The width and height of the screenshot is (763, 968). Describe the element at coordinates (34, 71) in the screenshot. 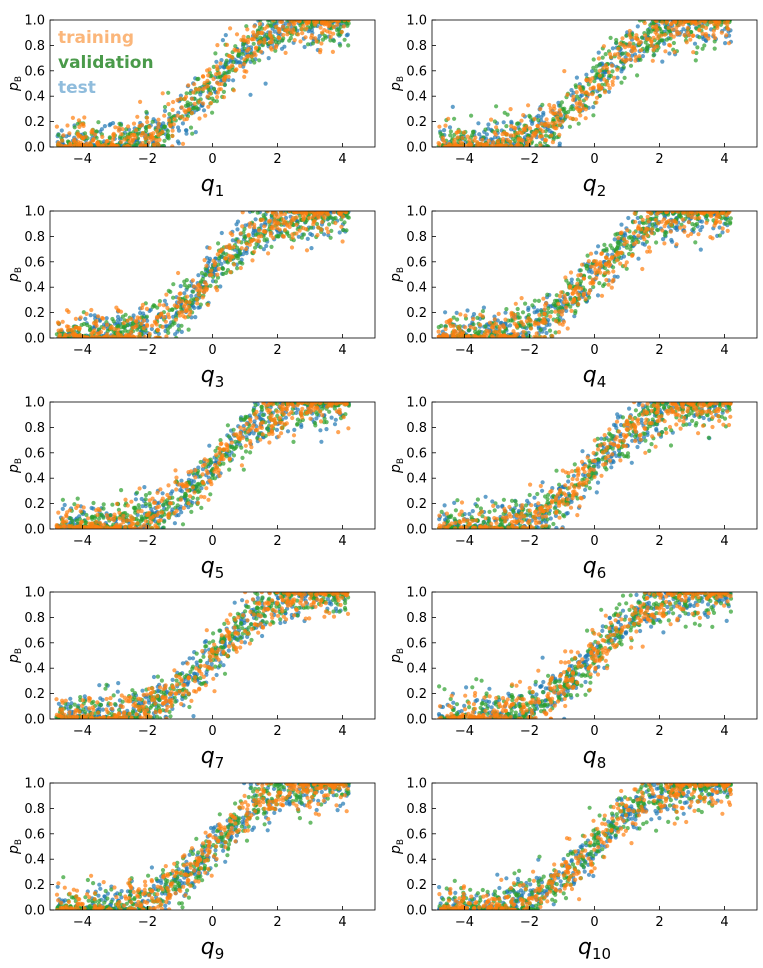

I see `y-tick-label: 0.6` at that location.